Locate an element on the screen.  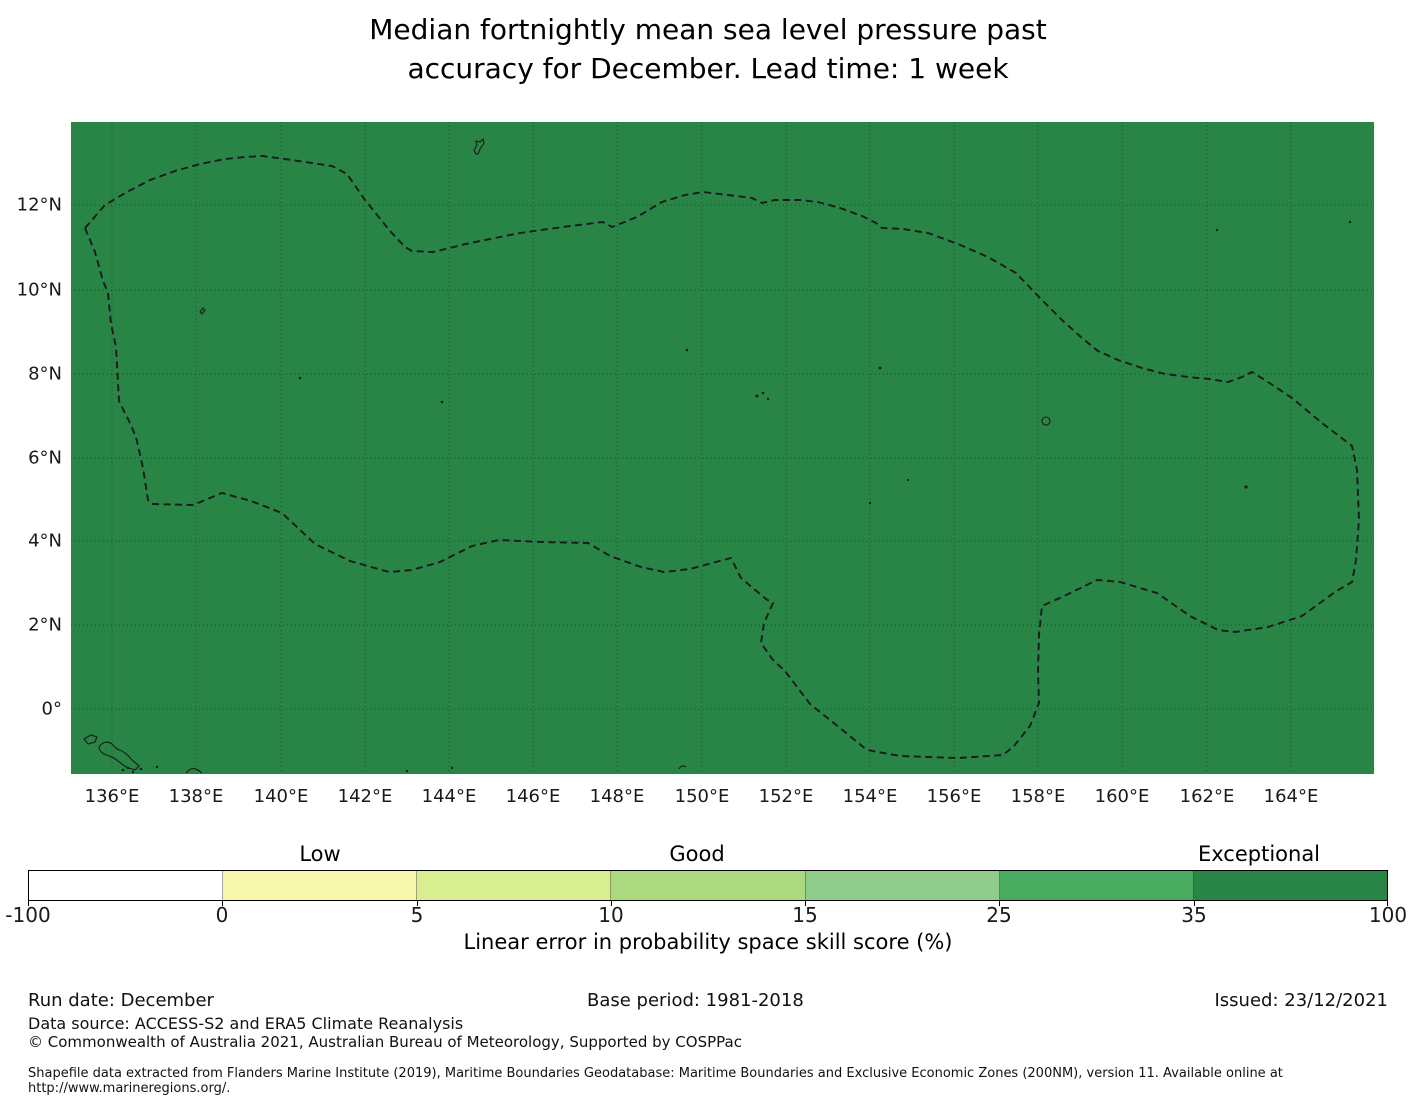
x-tick-164e: 164°E is located at coordinates (1291, 796).